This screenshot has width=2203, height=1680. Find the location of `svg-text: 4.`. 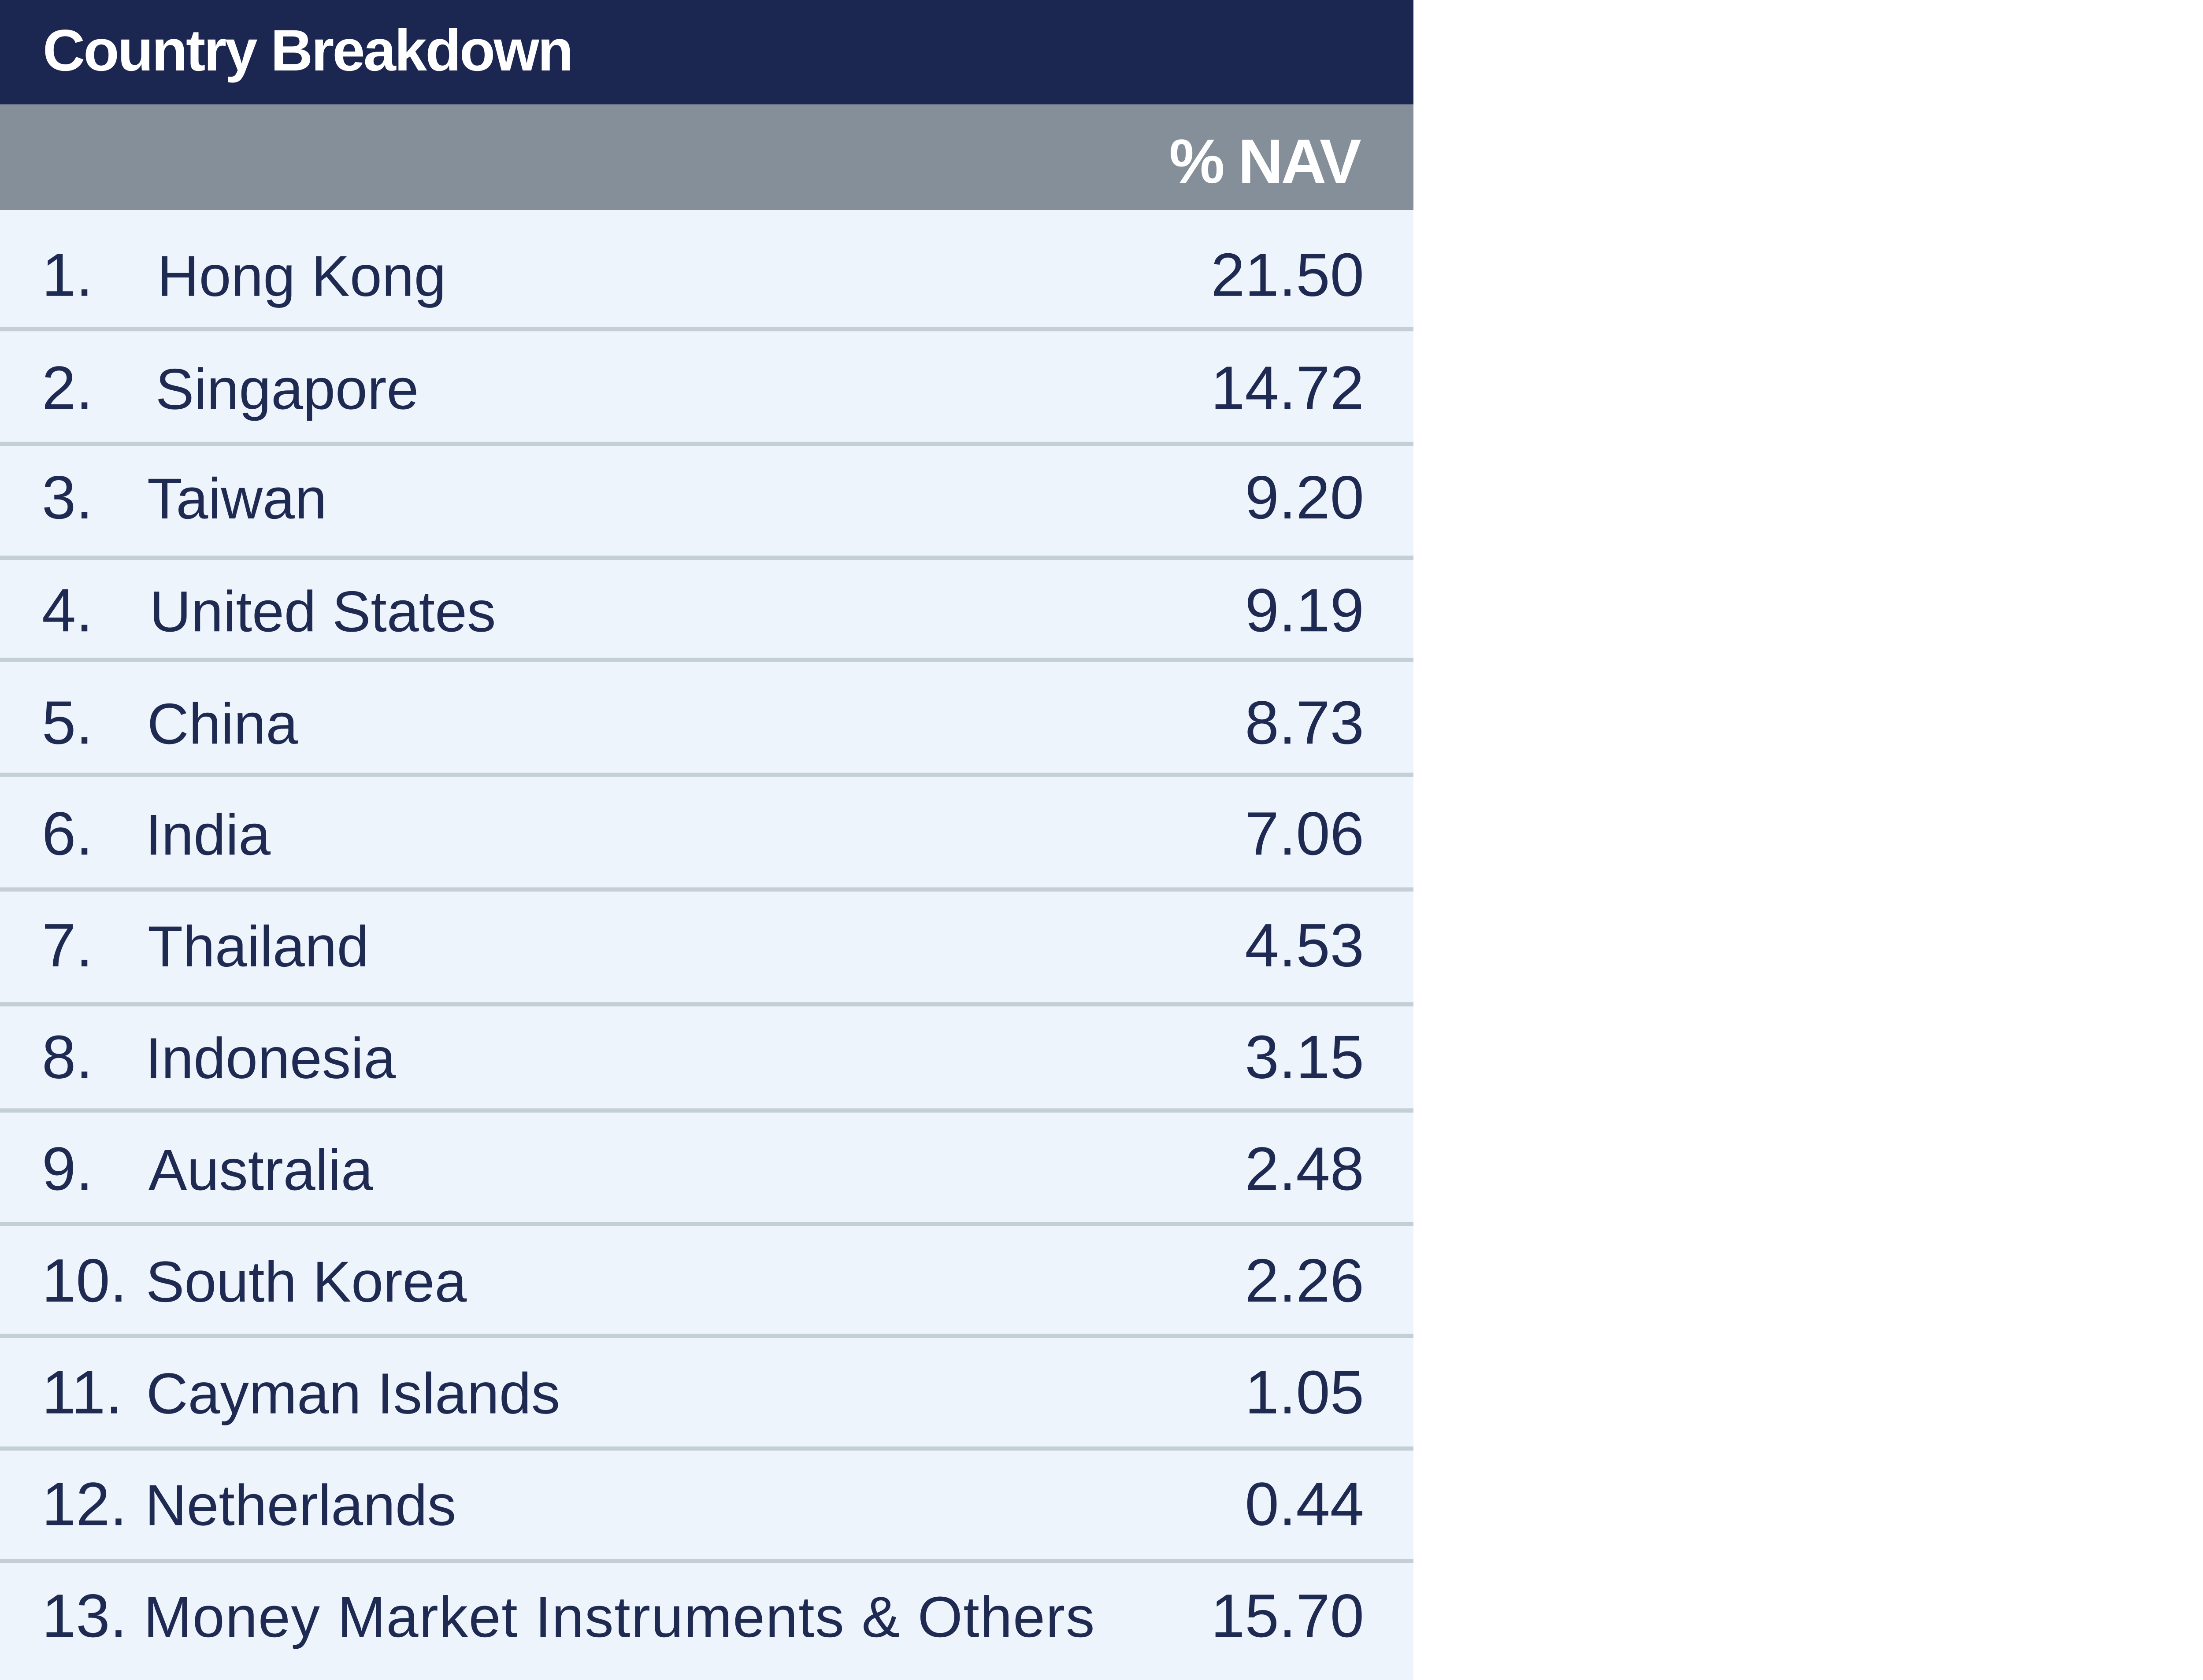

svg-text: 4. is located at coordinates (68, 610).